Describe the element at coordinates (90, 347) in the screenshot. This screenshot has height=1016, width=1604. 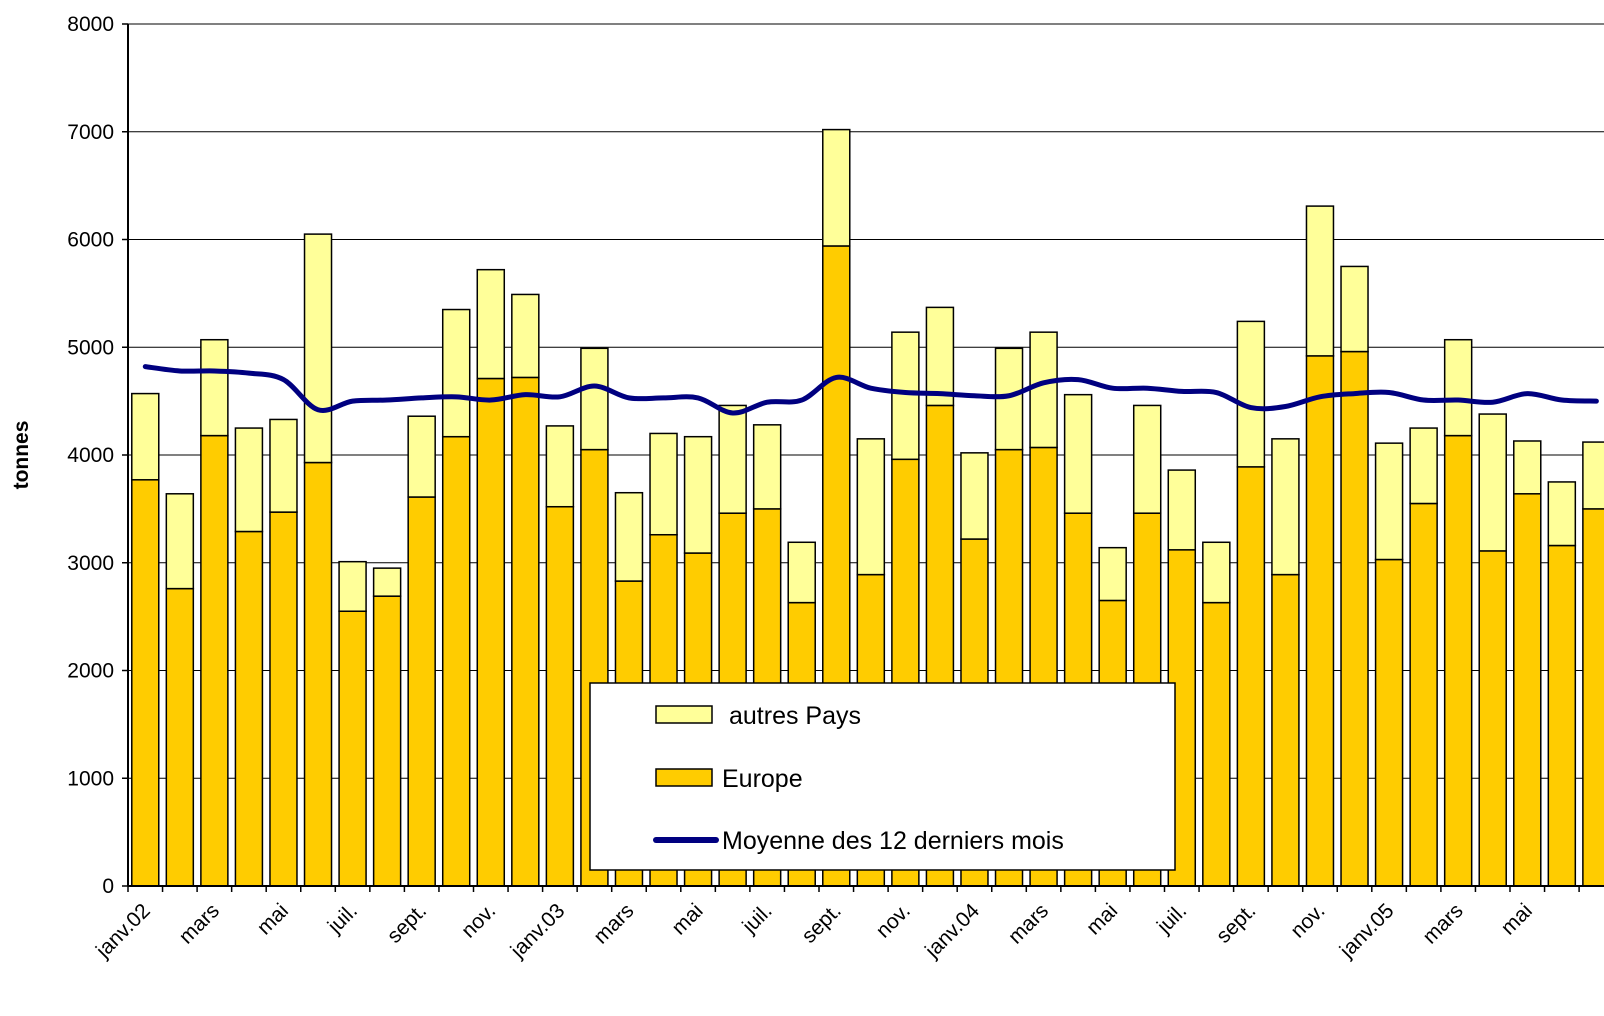
I see `y-tick-label: 5000` at that location.